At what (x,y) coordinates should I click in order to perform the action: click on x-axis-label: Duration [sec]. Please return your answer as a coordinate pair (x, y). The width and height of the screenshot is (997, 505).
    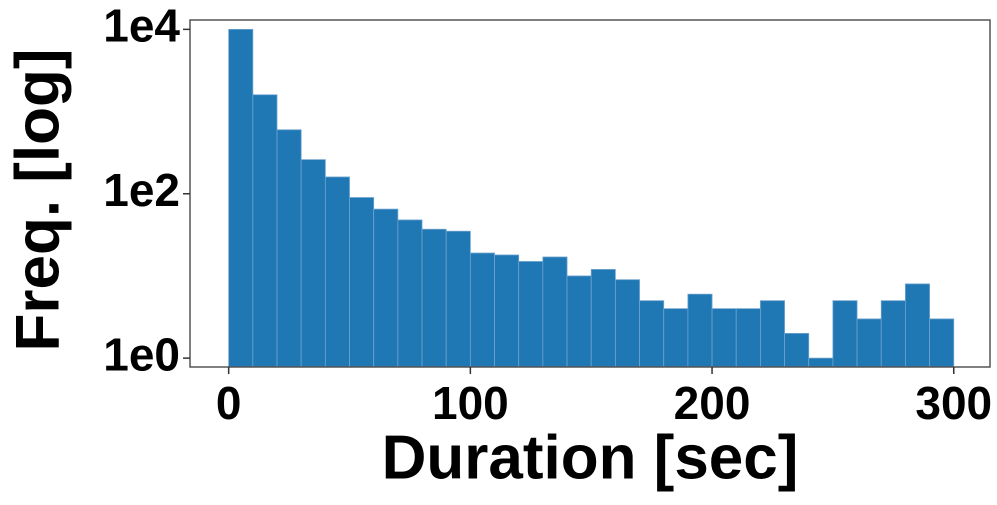
    Looking at the image, I should click on (590, 457).